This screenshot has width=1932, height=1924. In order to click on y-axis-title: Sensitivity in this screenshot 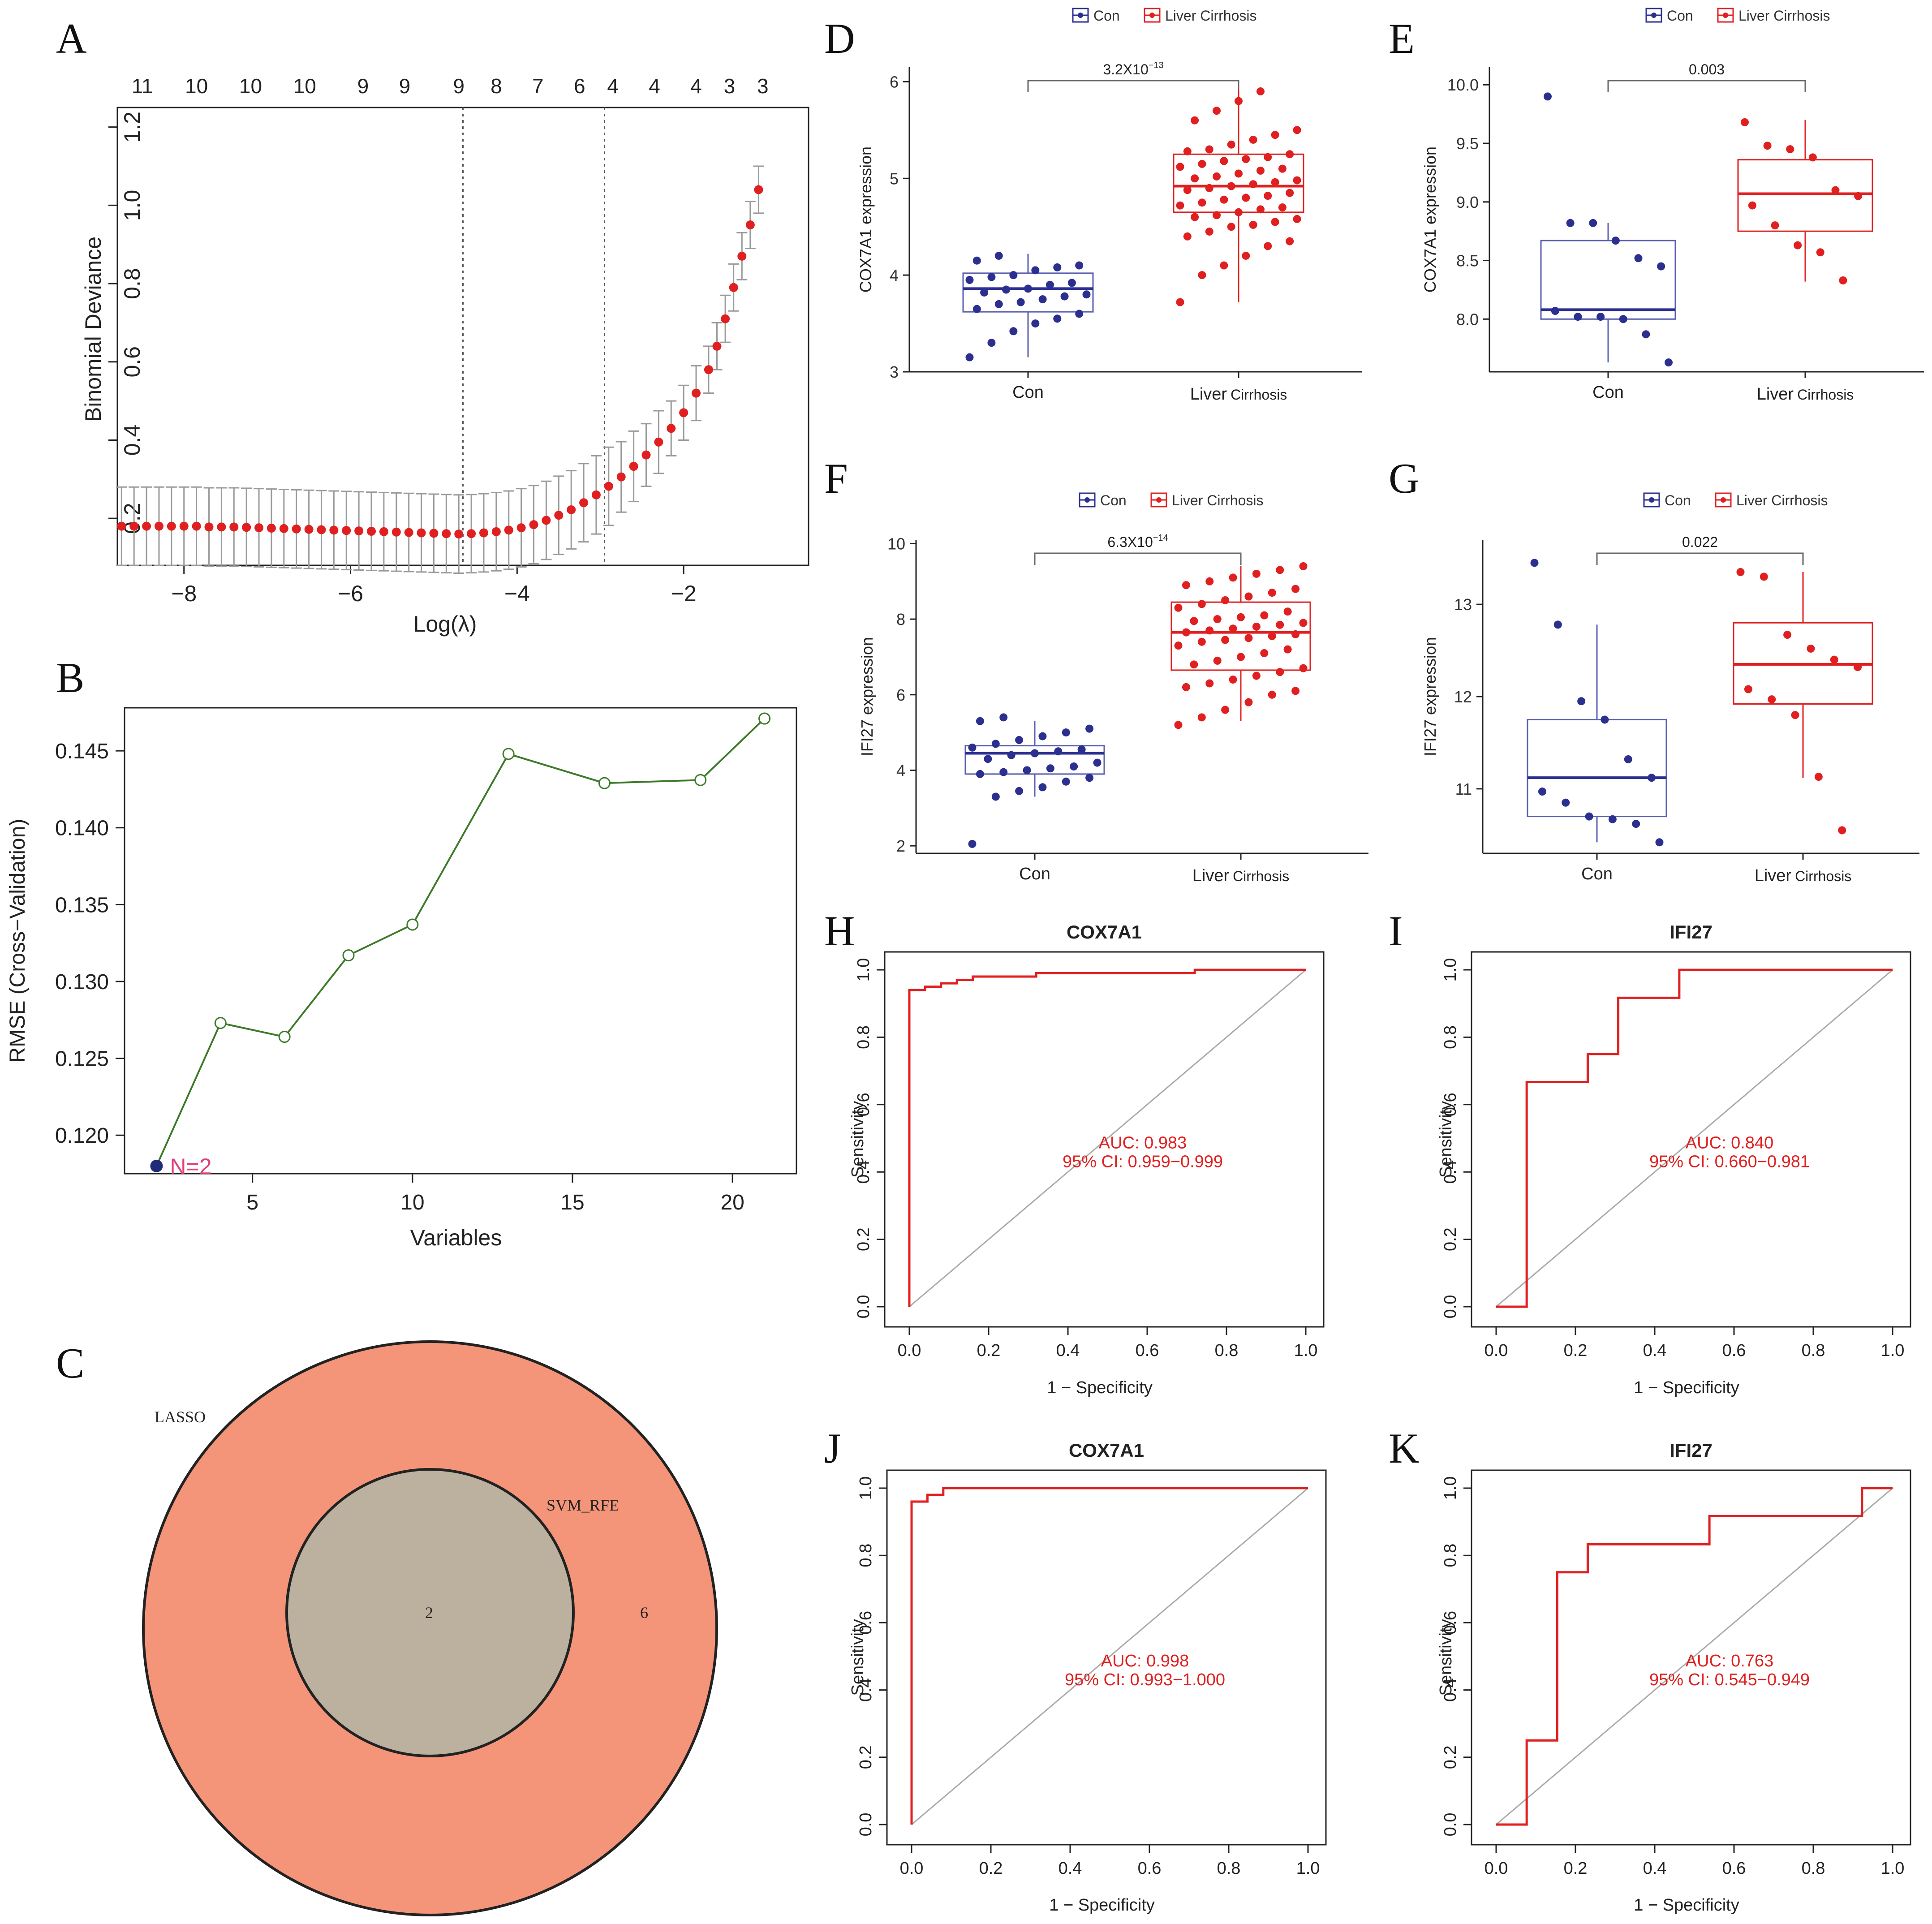, I will do `click(1446, 1657)`.